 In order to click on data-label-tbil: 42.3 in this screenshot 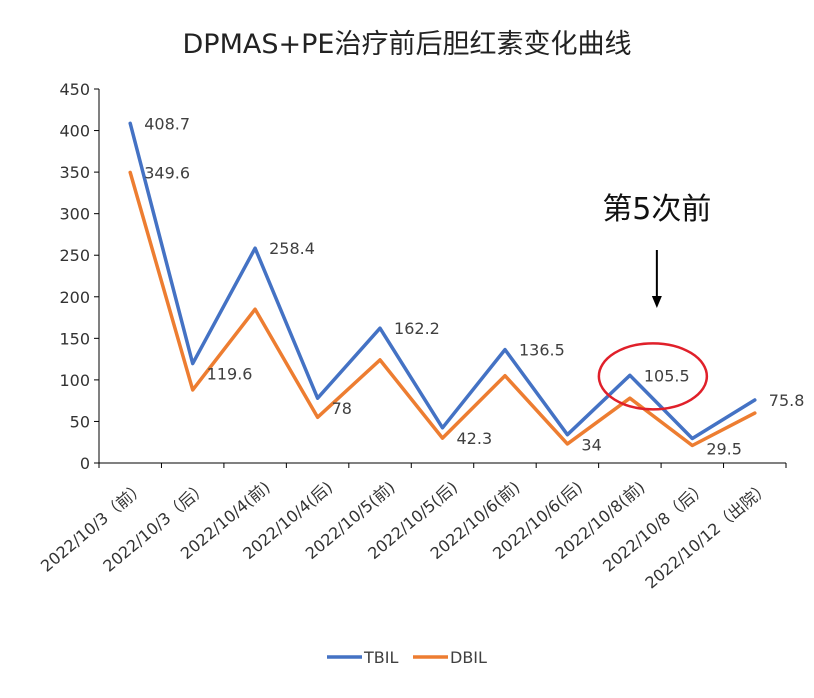, I will do `click(475, 438)`.